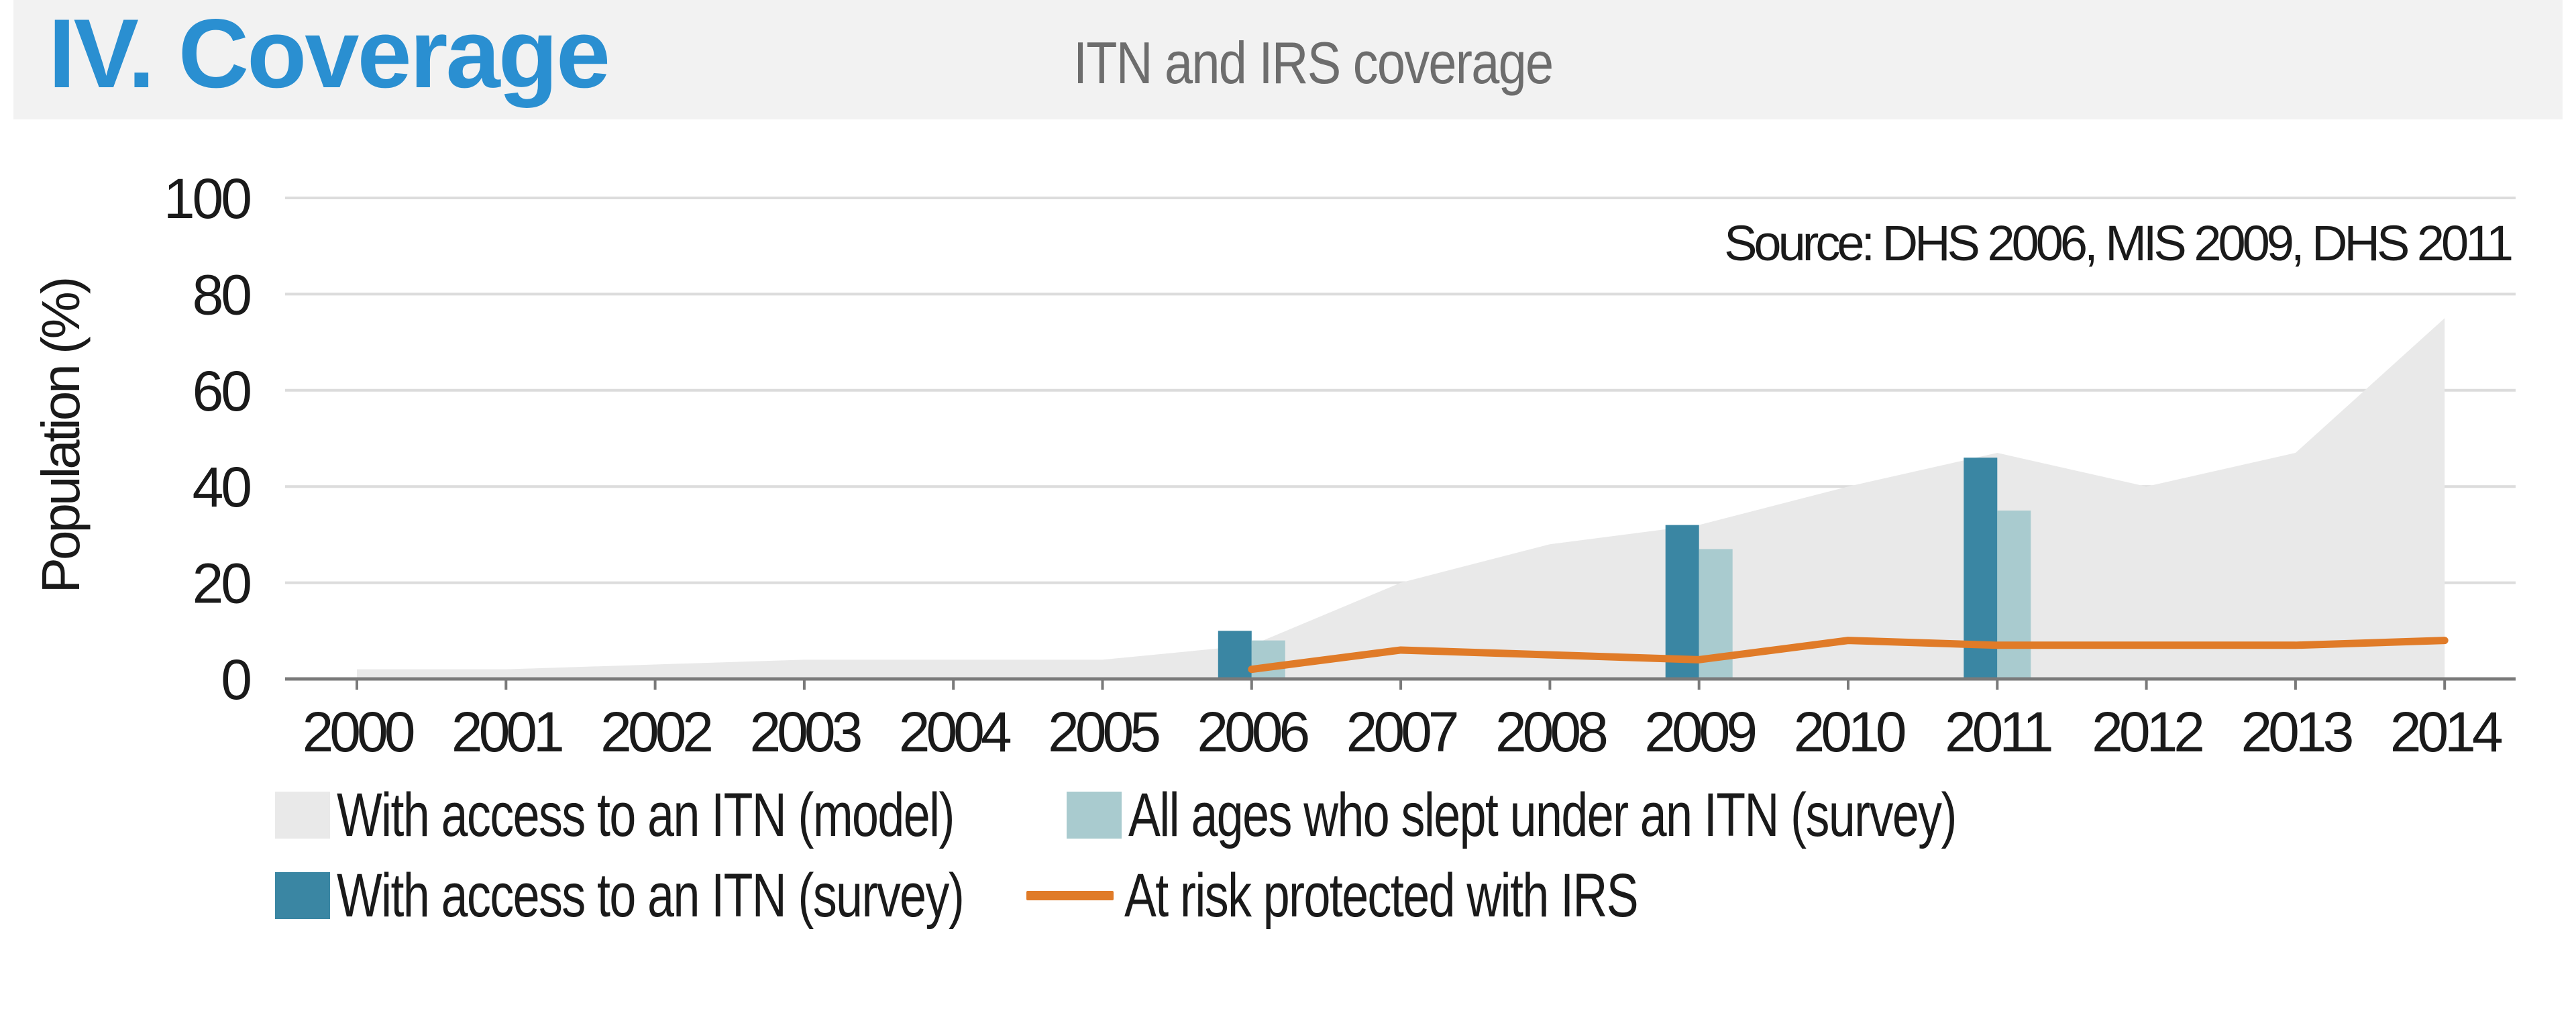 The height and width of the screenshot is (1009, 2576). Describe the element at coordinates (655, 731) in the screenshot. I see `x-tick-label-2002: 2002` at that location.